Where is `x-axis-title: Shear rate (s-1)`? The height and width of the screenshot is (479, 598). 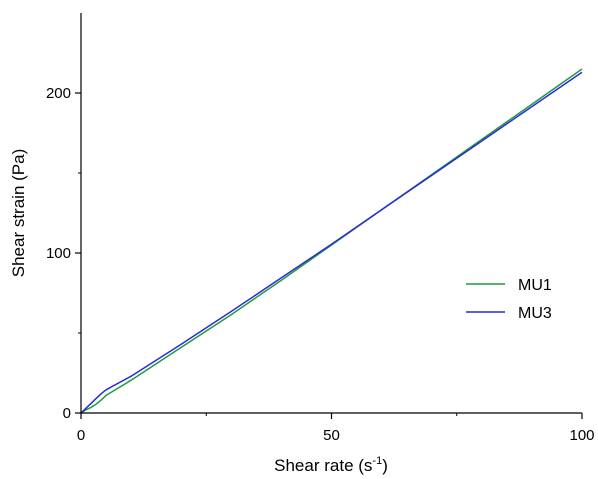
x-axis-title: Shear rate (s-1) is located at coordinates (331, 465).